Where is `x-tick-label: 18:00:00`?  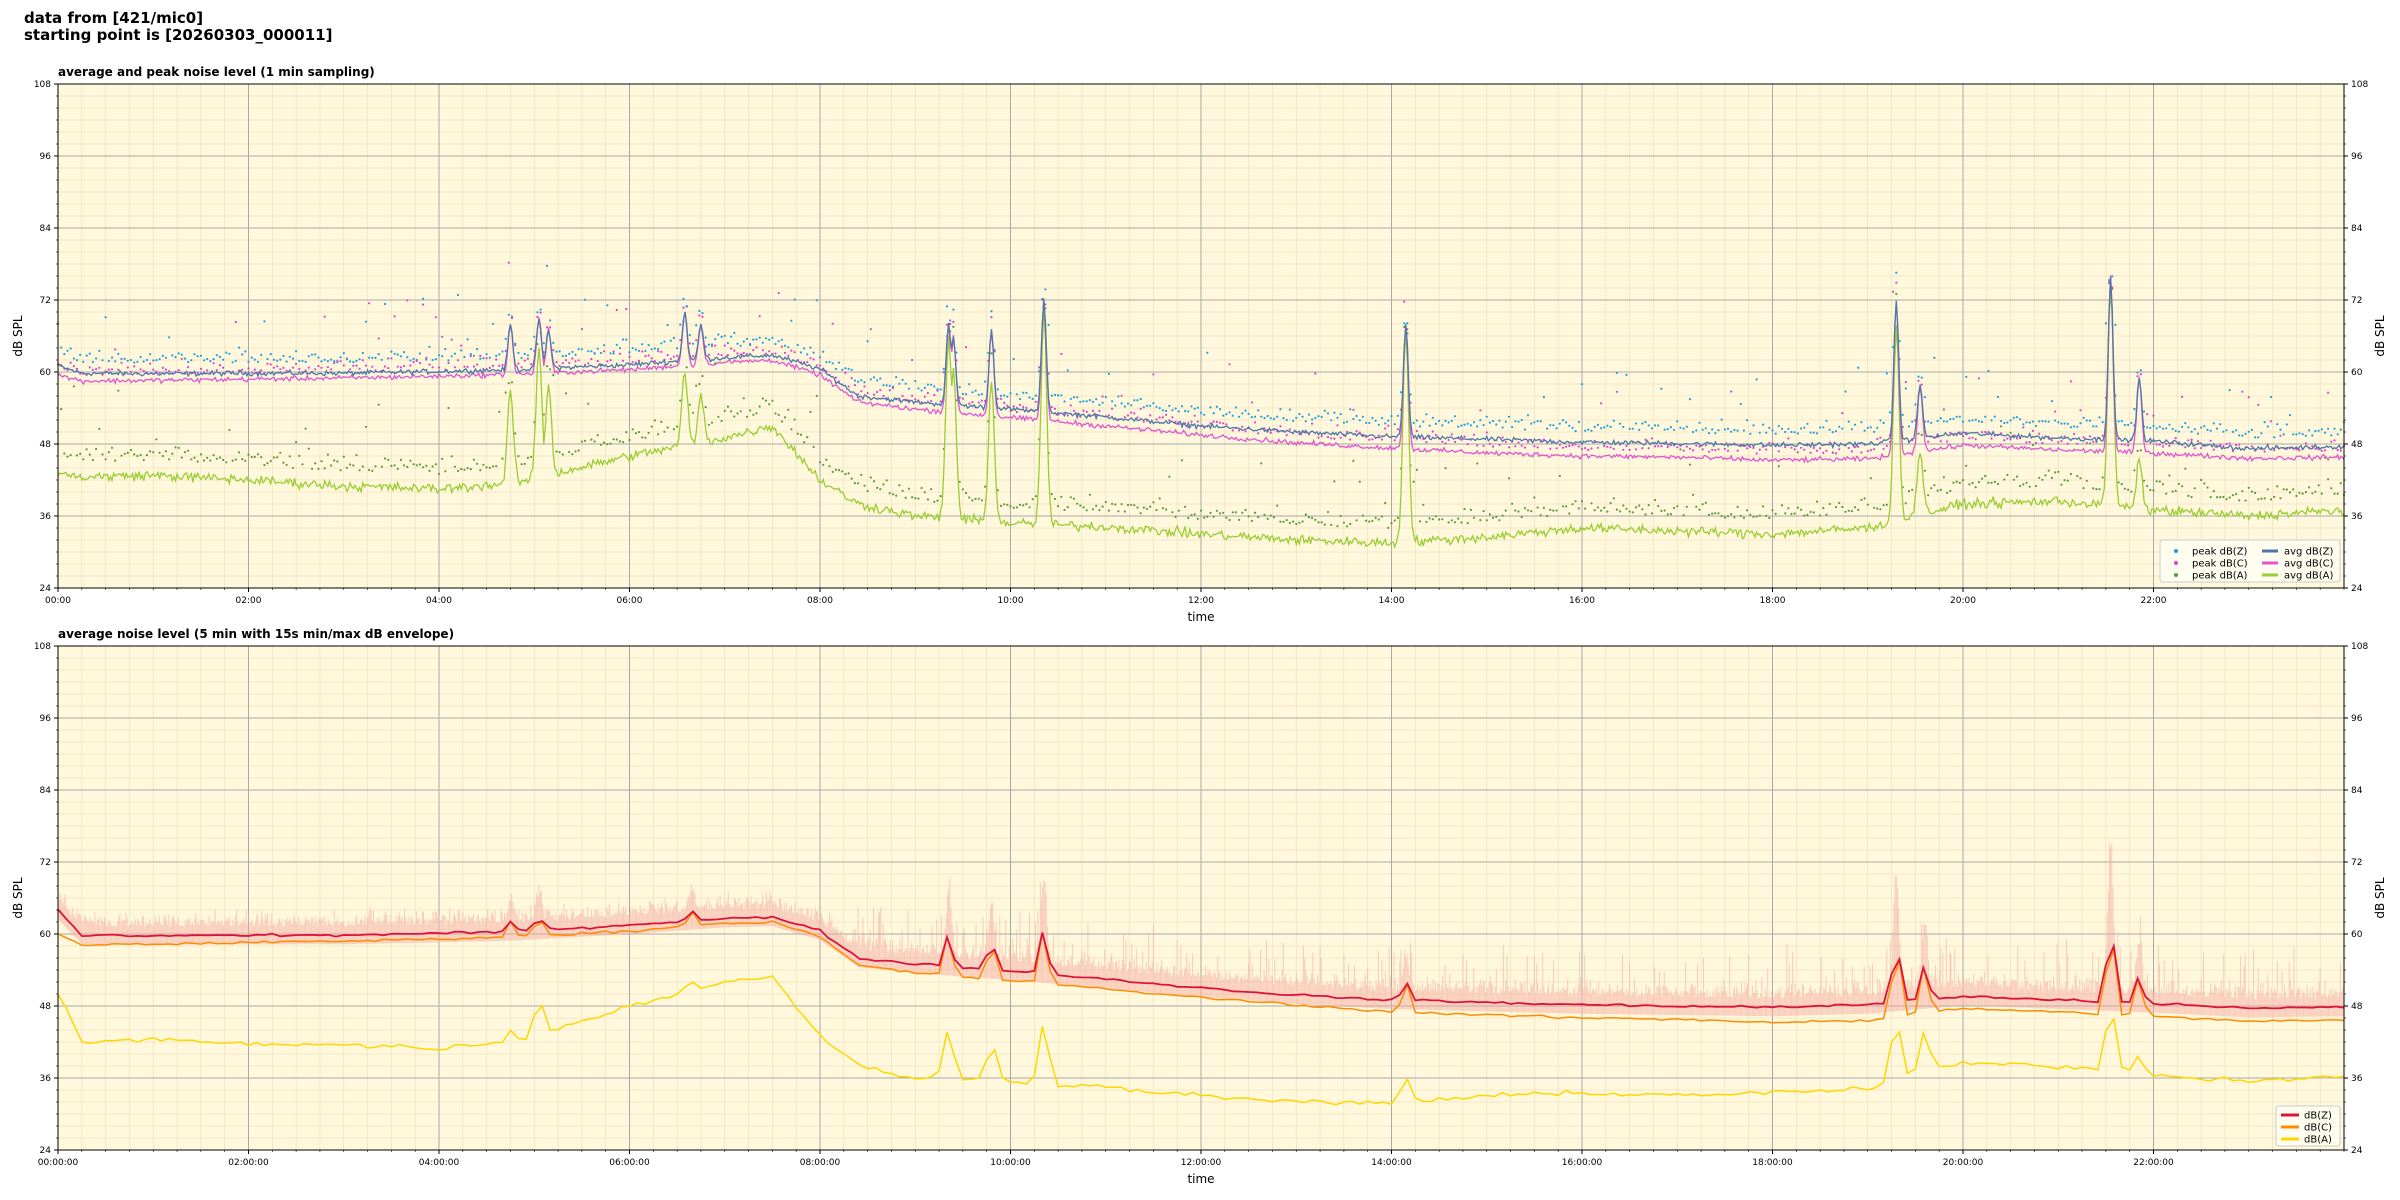 x-tick-label: 18:00:00 is located at coordinates (1772, 1163).